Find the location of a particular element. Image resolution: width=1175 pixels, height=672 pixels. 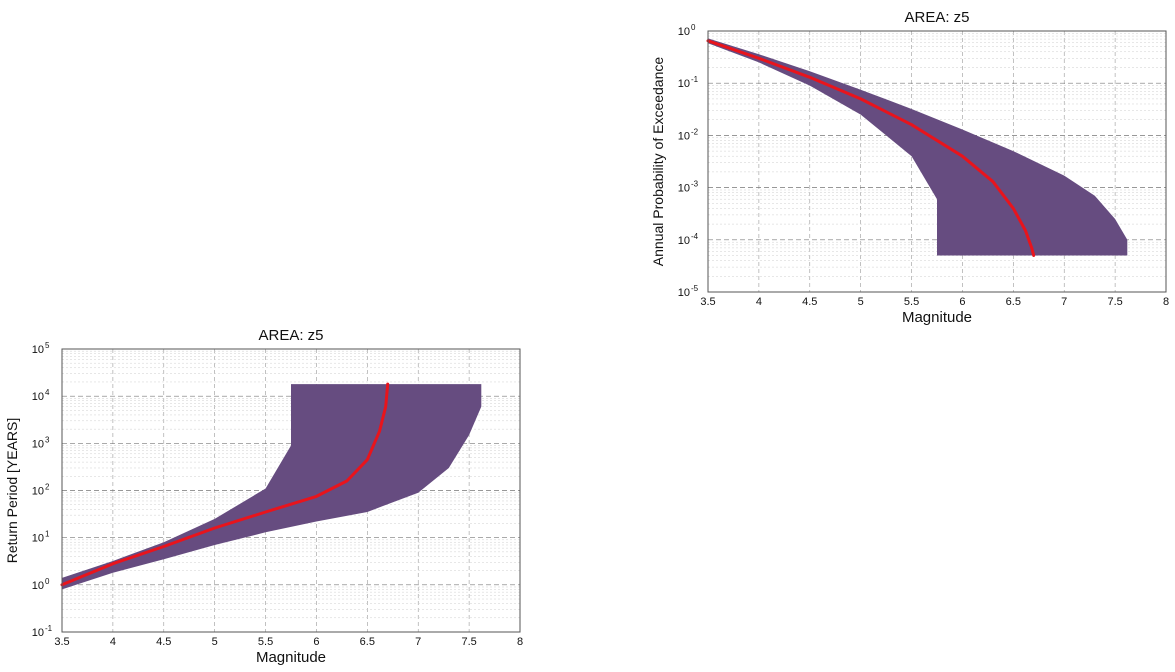

y-axis-label: Annual Probability of Exceedance is located at coordinates (658, 162).